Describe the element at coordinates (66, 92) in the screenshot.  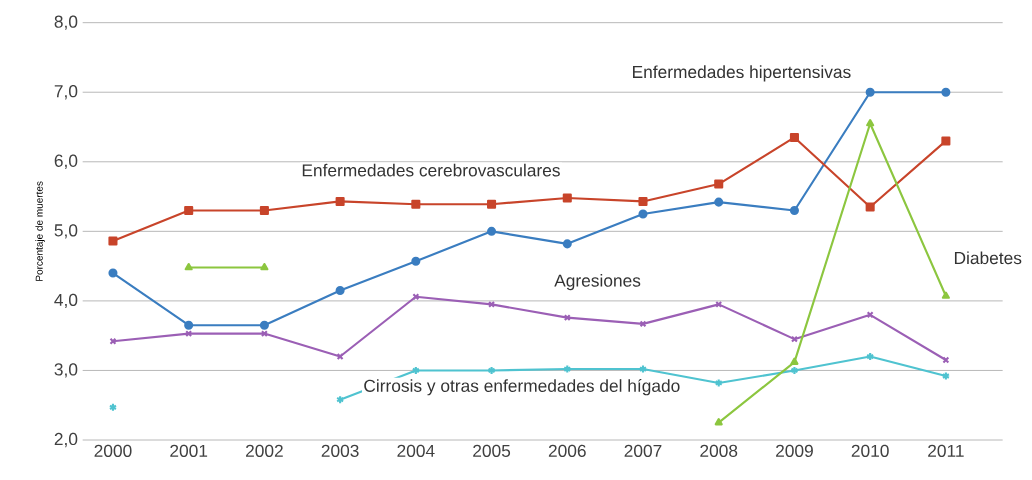
I see `y-tick-label: 7,0` at that location.